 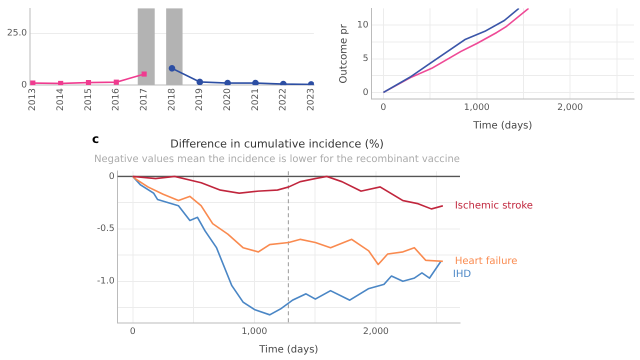 I want to click on x-tick-label: 2023, so click(x=311, y=99).